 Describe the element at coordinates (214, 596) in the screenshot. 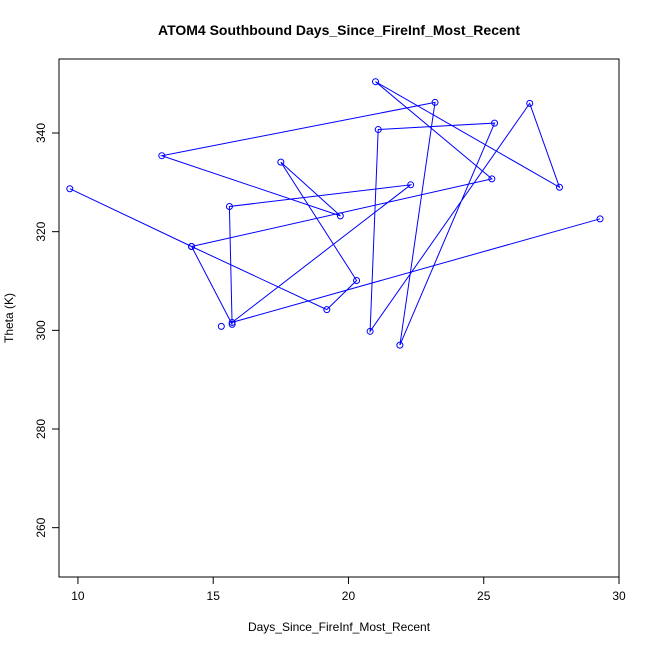

I see `x-tick-label: 15` at that location.